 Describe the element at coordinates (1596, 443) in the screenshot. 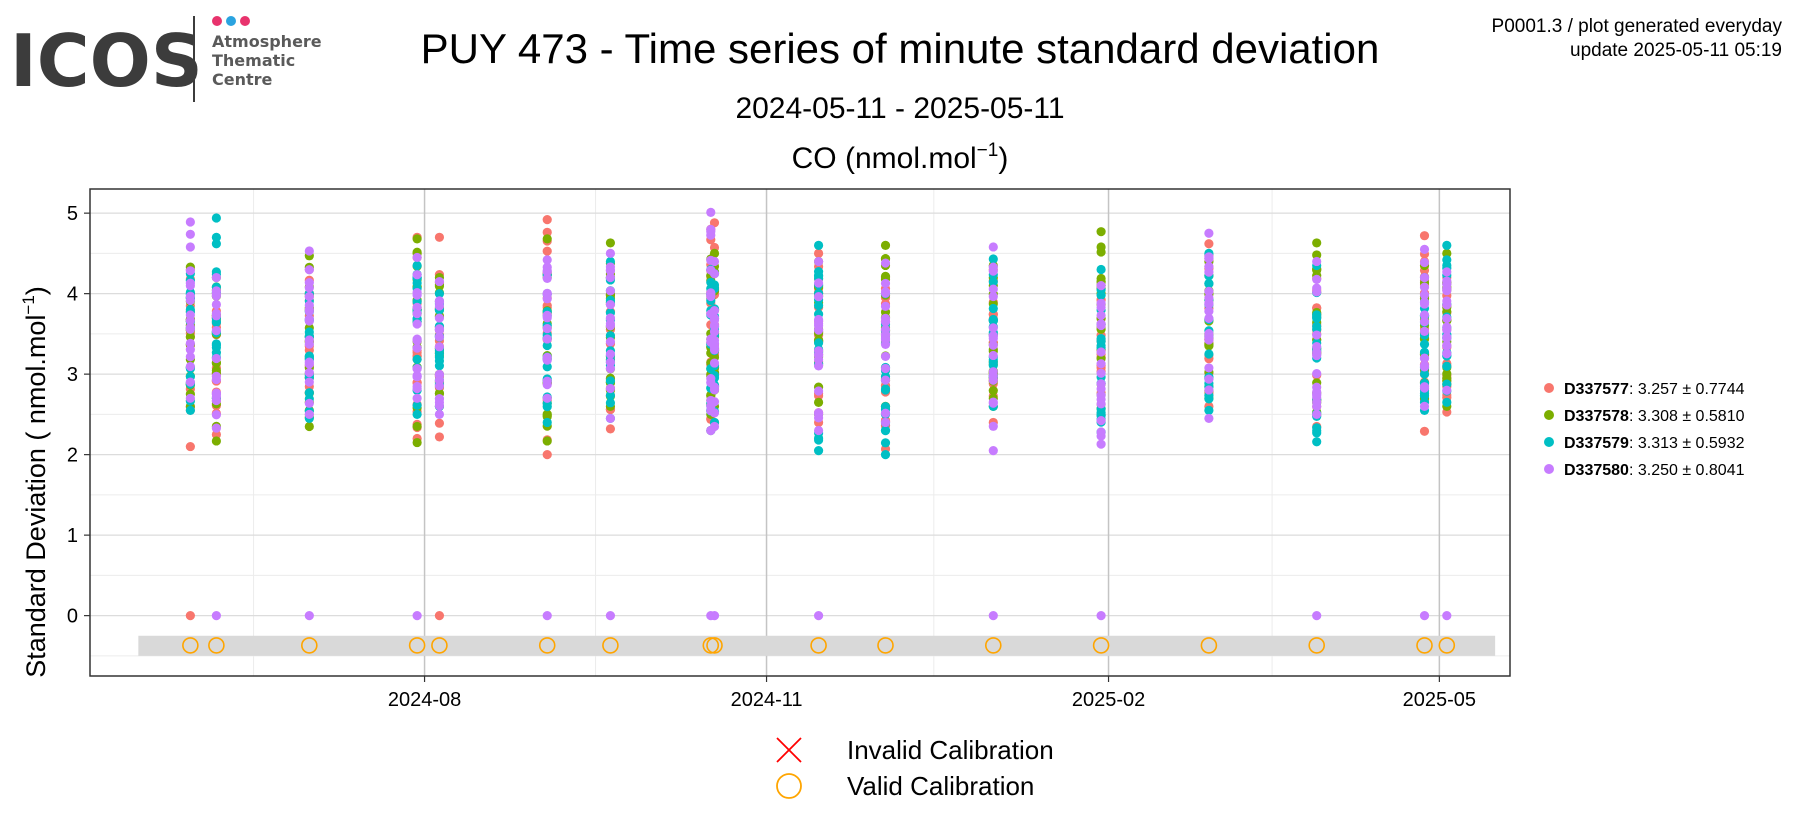

I see `legend-series-name: D337579` at that location.